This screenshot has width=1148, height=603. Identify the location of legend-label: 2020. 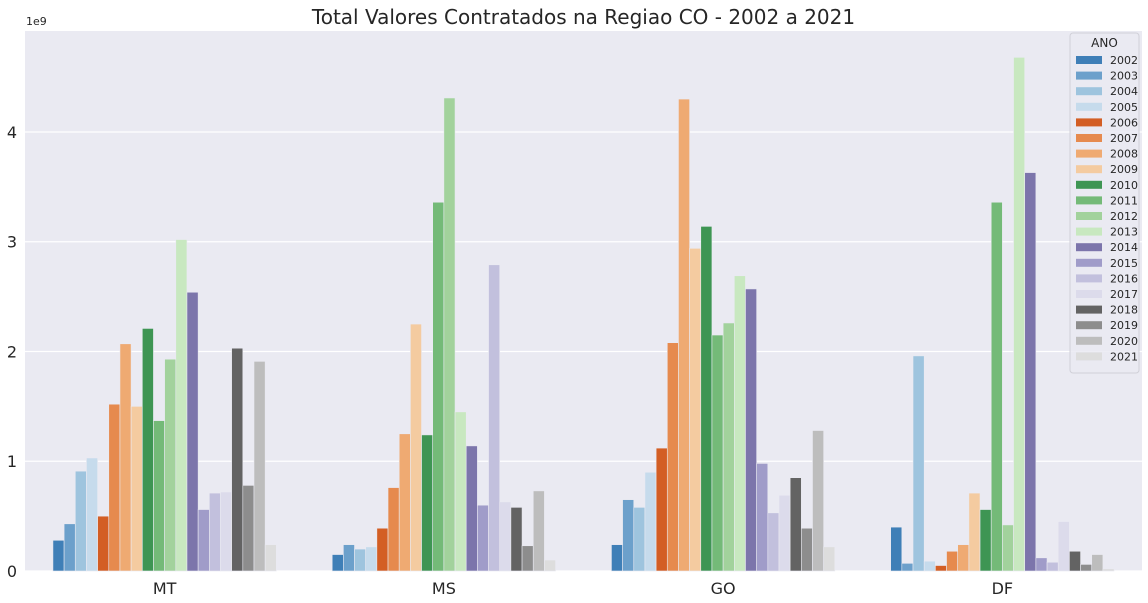
(1124, 341).